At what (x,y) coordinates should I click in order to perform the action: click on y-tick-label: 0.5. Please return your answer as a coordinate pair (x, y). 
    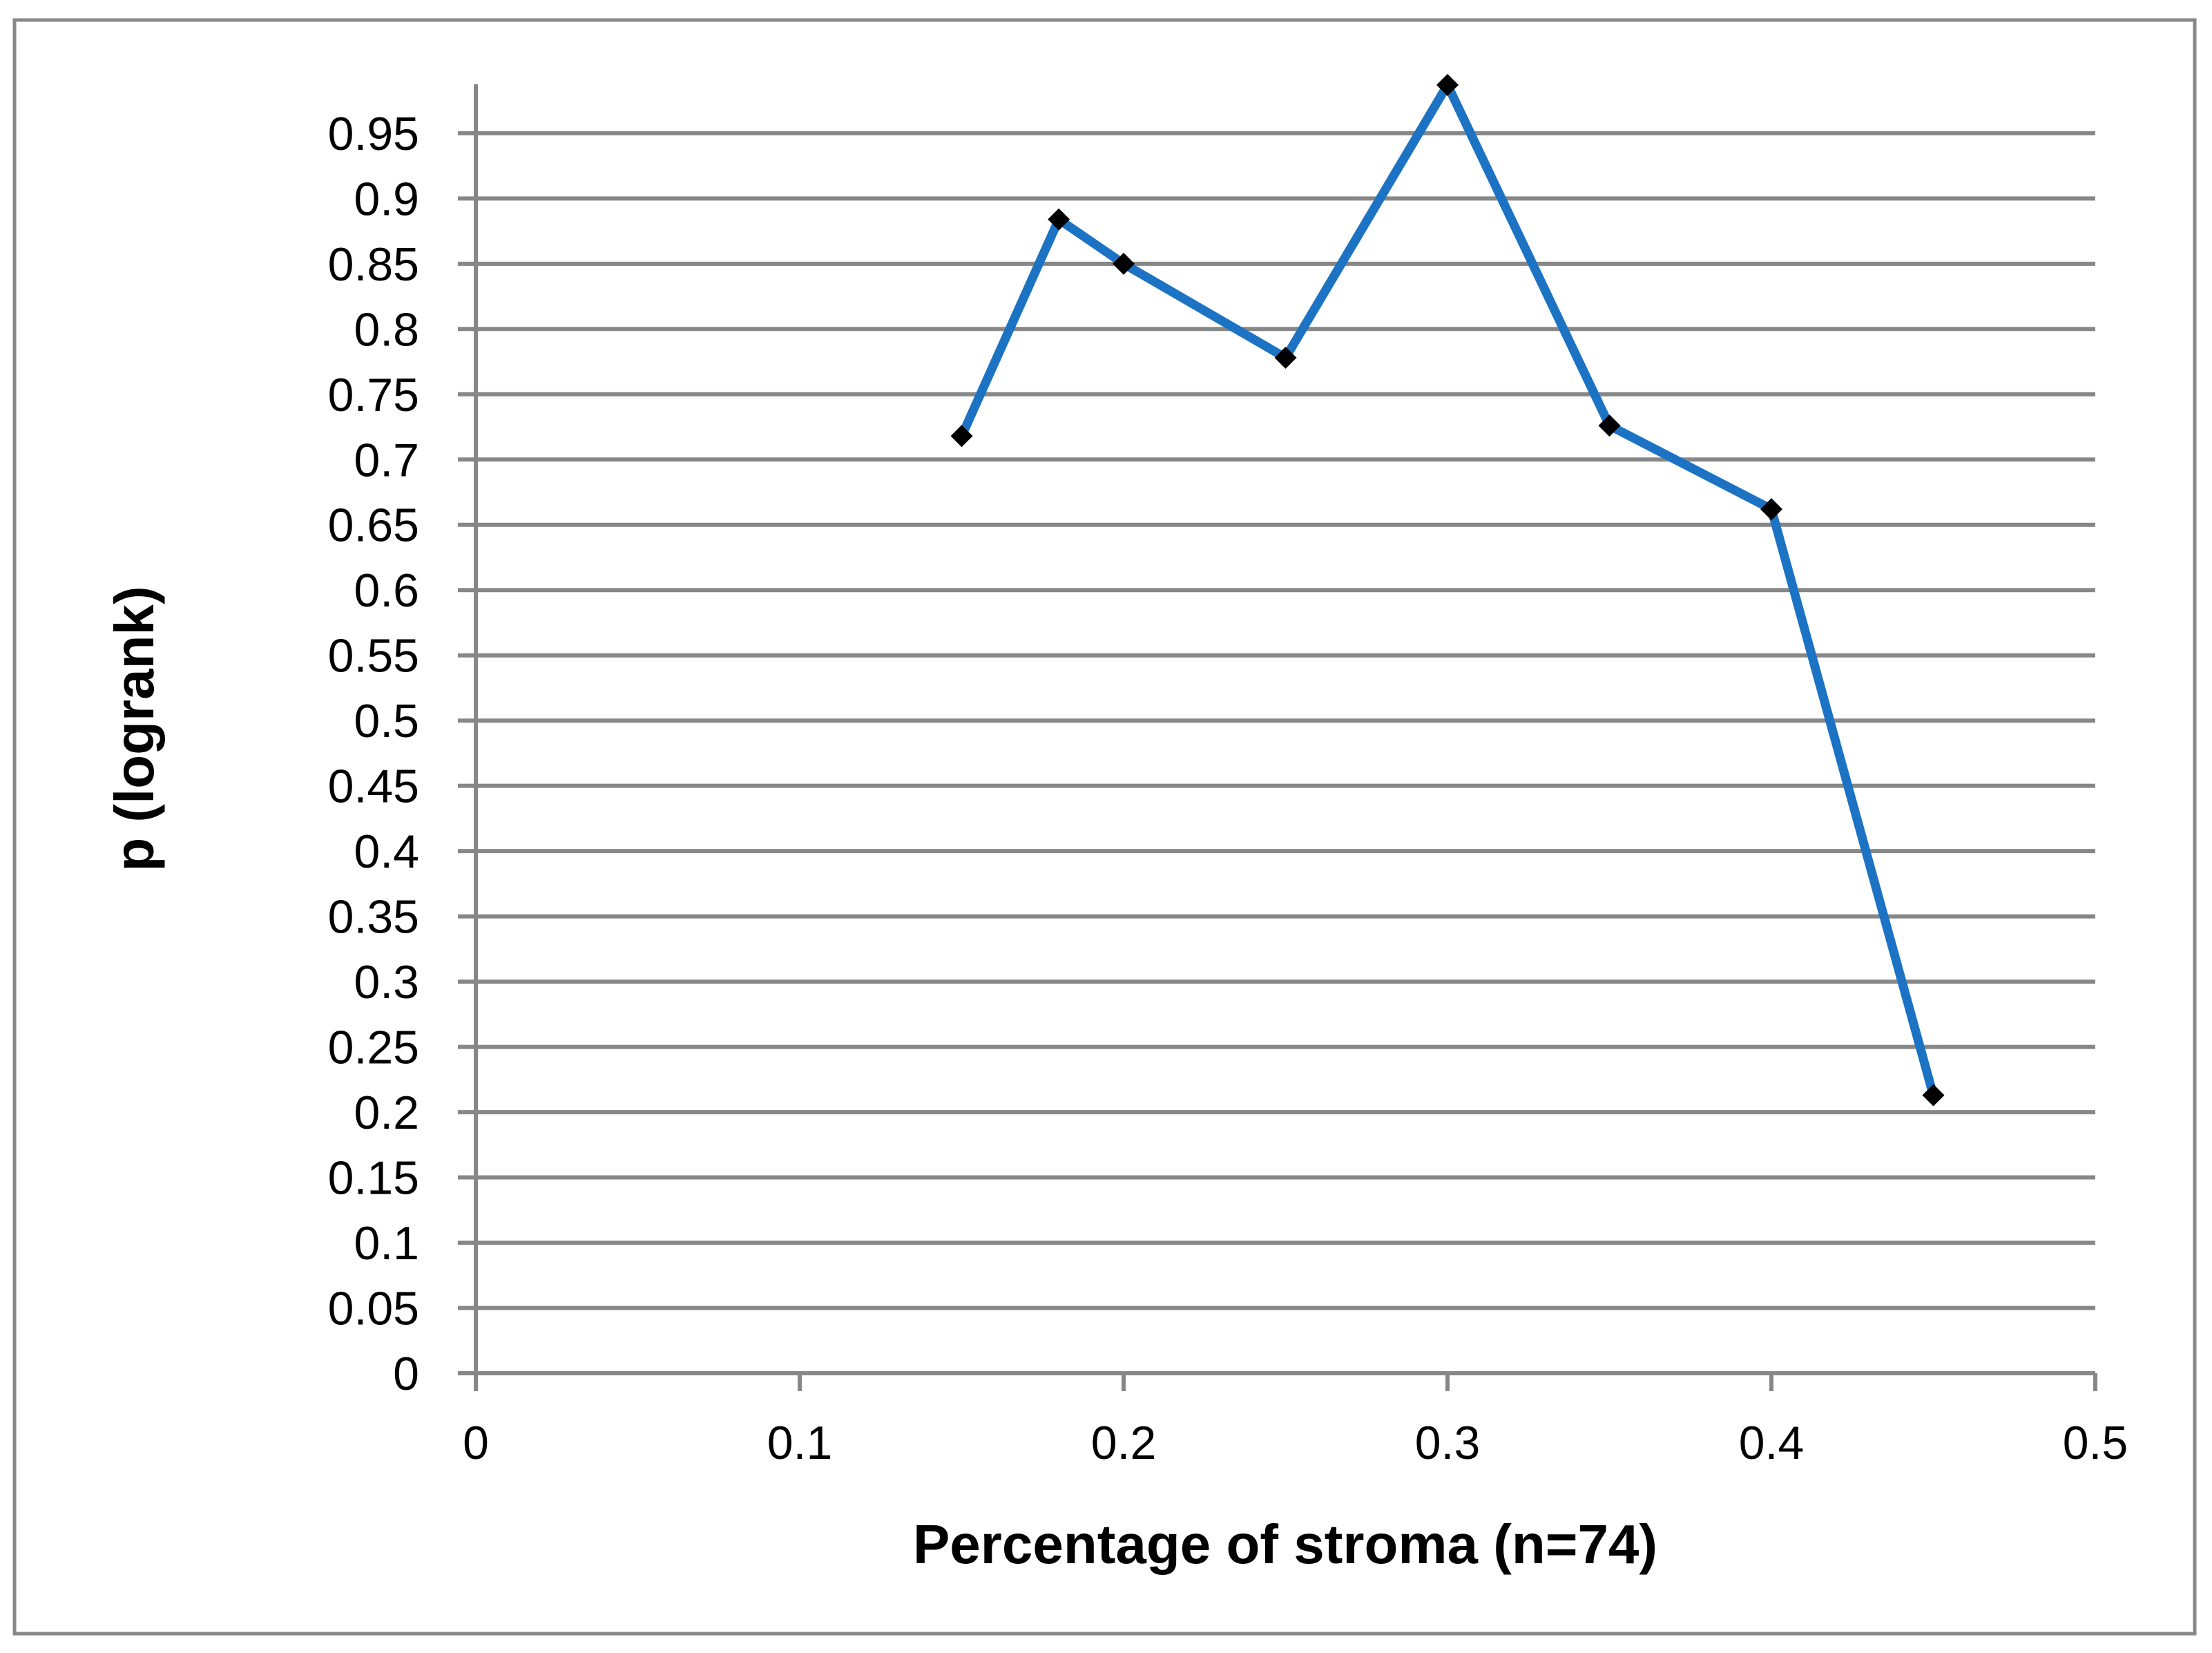
    Looking at the image, I should click on (386, 721).